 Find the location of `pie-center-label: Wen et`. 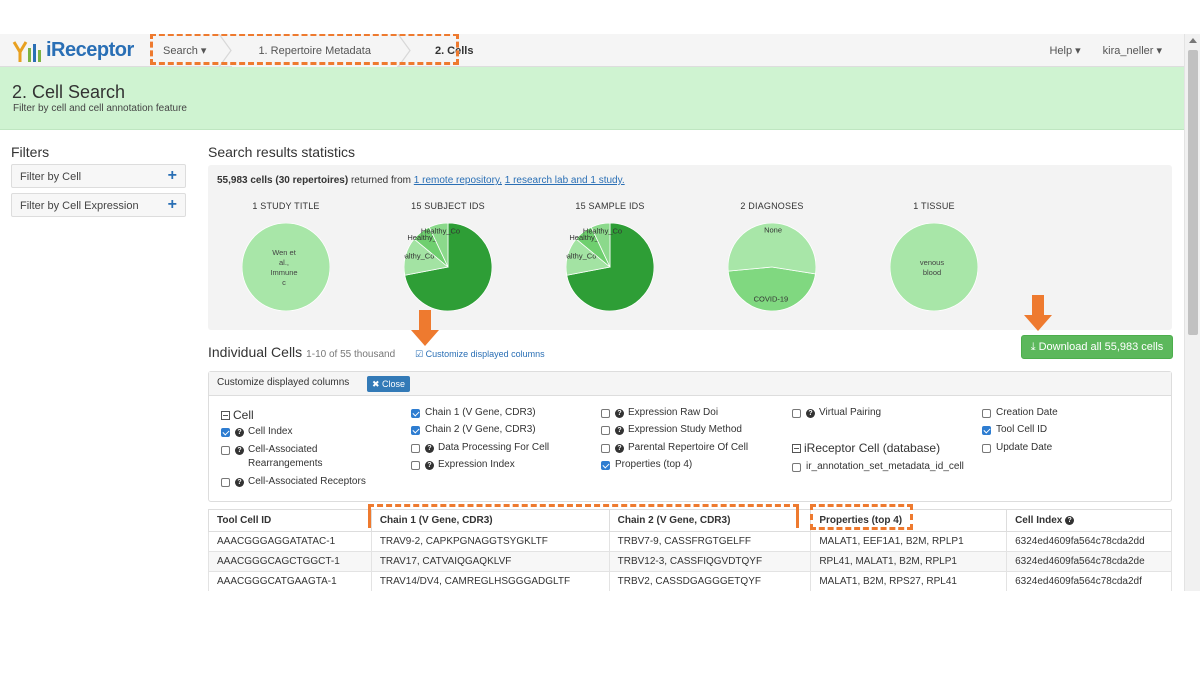

pie-center-label: Wen et is located at coordinates (284, 252).